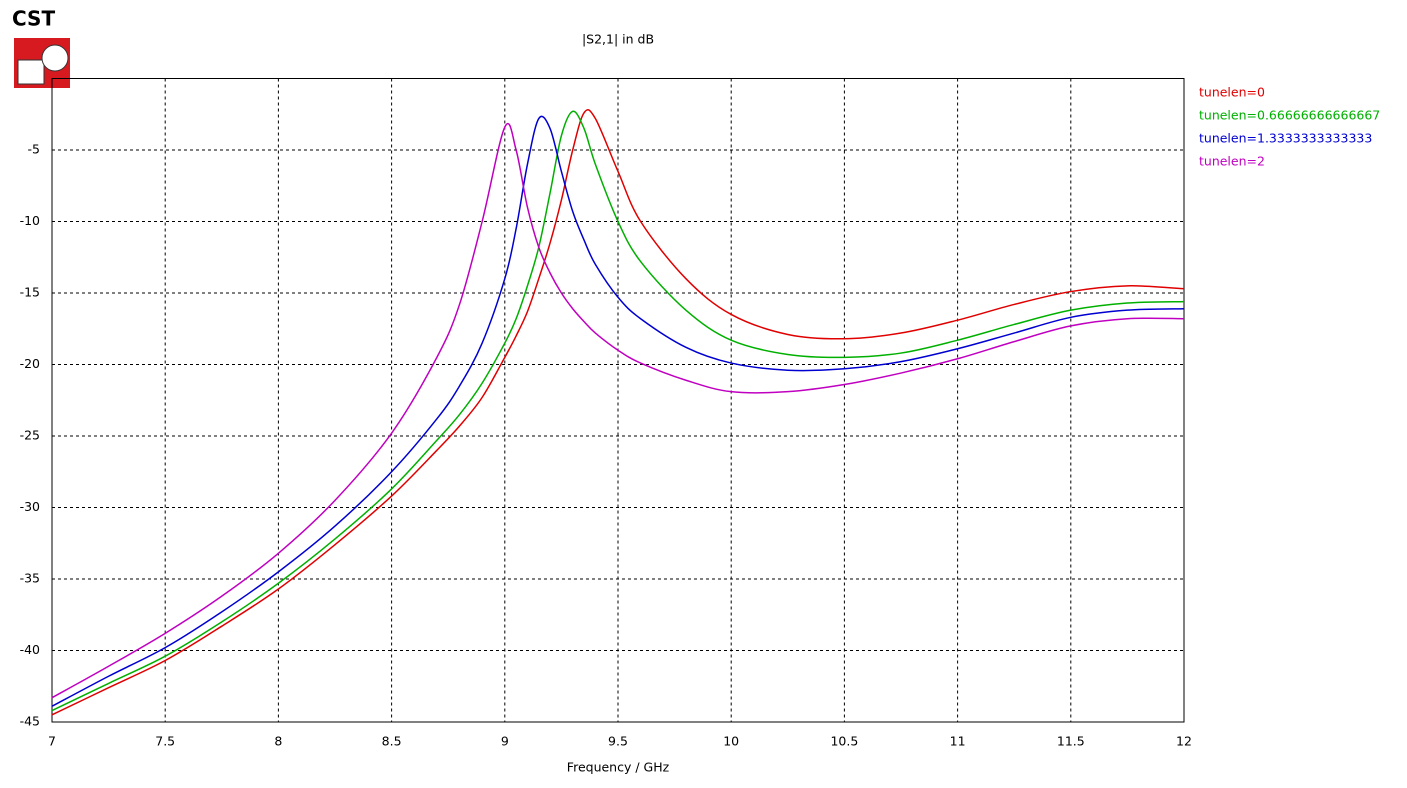 The width and height of the screenshot is (1407, 788). I want to click on y-tick-label: -20, so click(30, 363).